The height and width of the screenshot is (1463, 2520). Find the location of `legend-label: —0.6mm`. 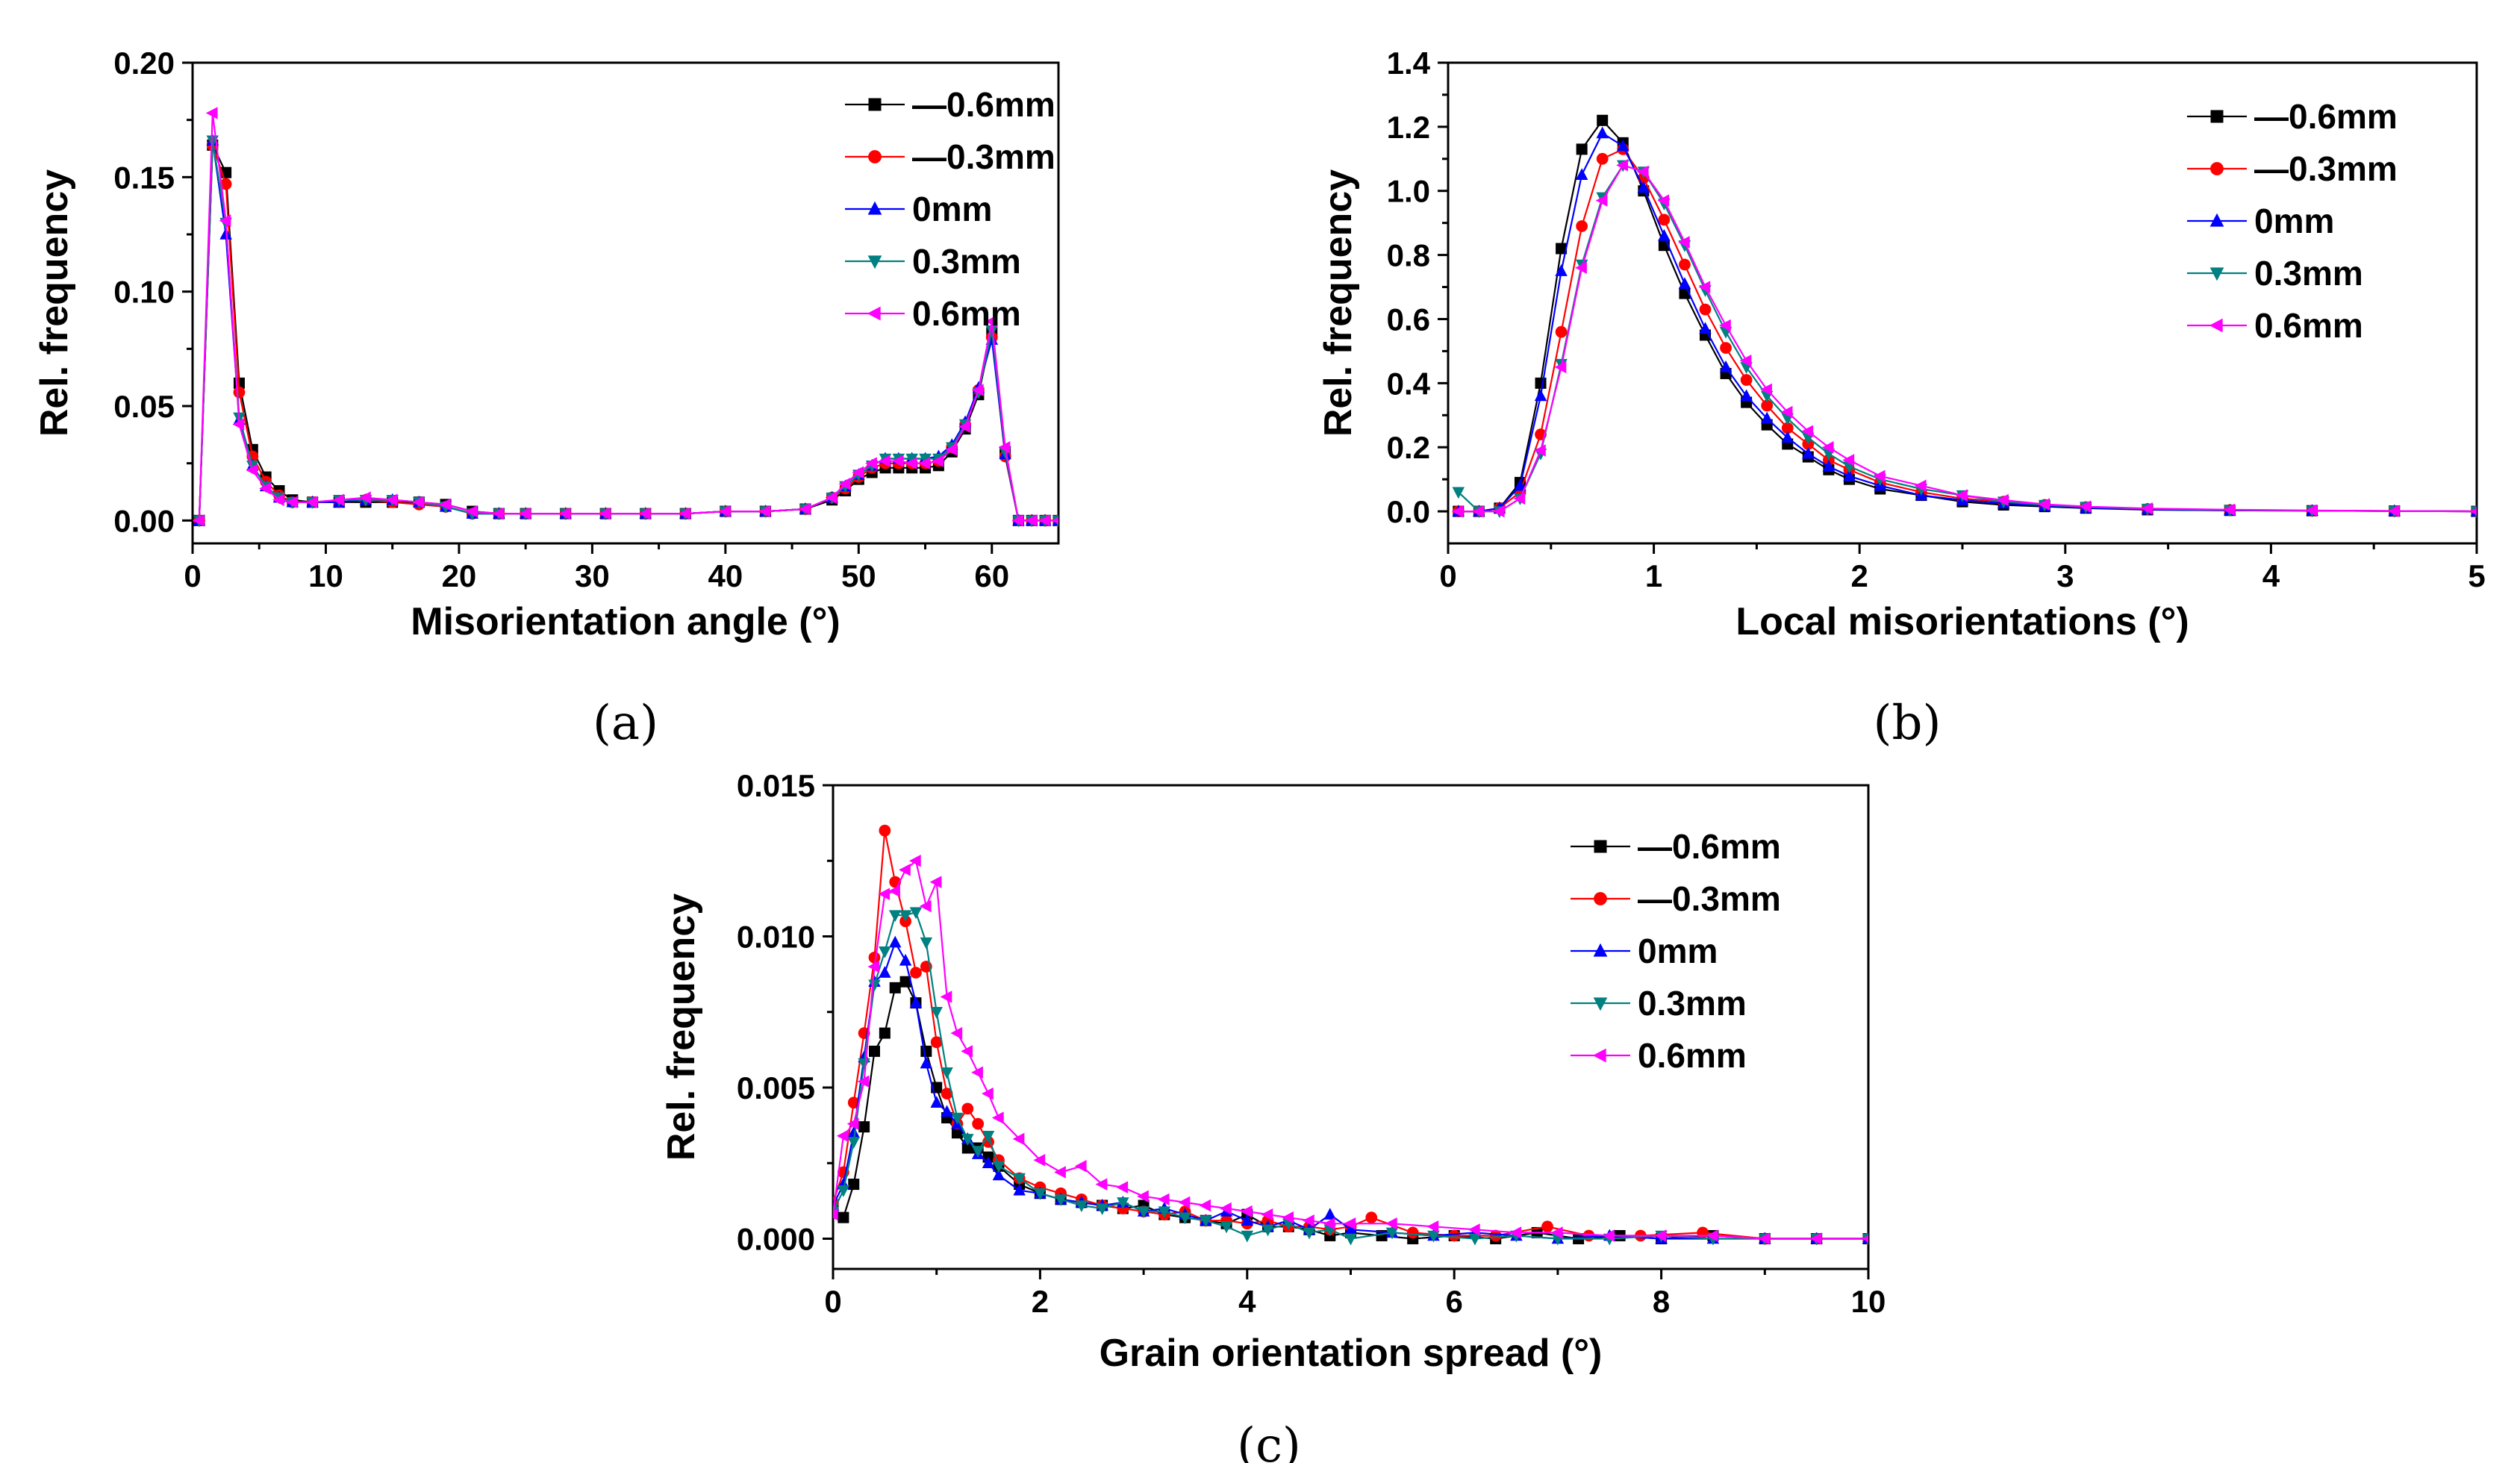

legend-label: —0.6mm is located at coordinates (983, 104).